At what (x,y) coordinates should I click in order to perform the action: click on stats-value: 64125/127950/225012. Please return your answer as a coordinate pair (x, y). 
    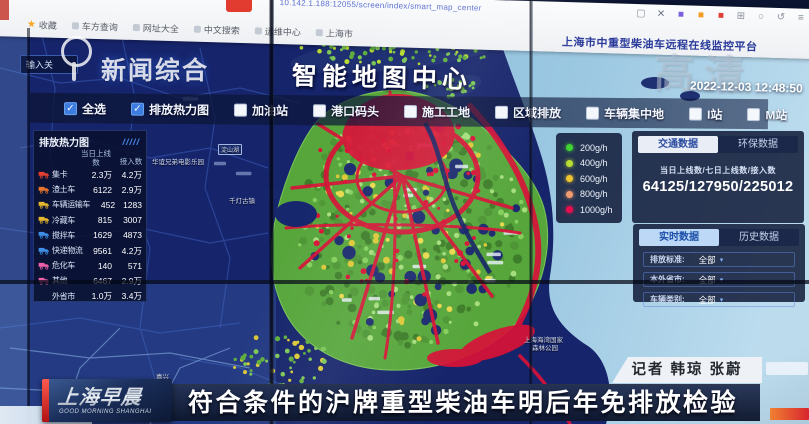
    Looking at the image, I should click on (718, 187).